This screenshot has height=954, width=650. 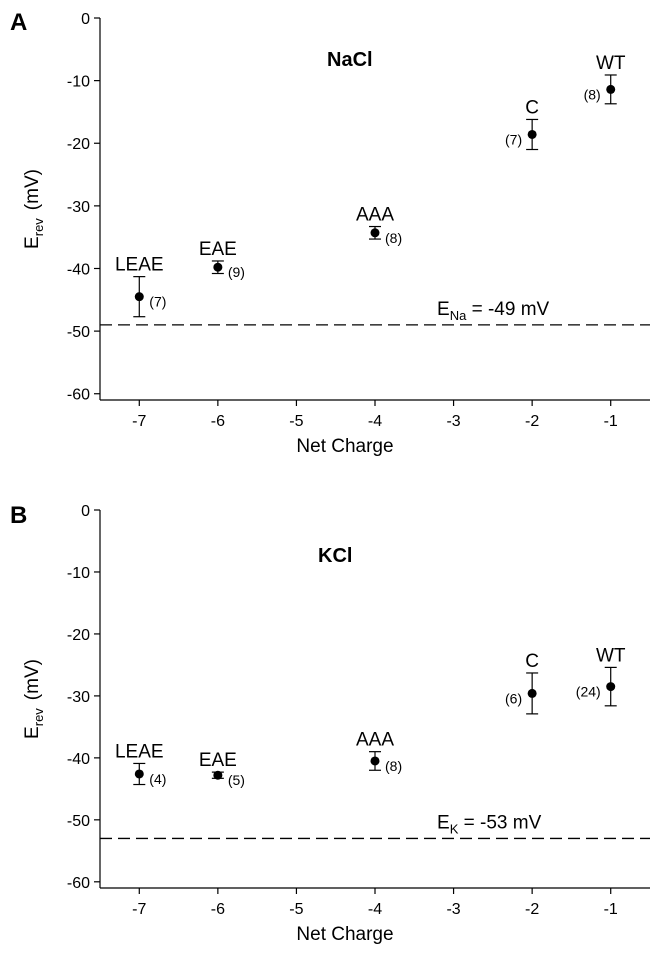 I want to click on panel-letter: B, so click(x=18, y=515).